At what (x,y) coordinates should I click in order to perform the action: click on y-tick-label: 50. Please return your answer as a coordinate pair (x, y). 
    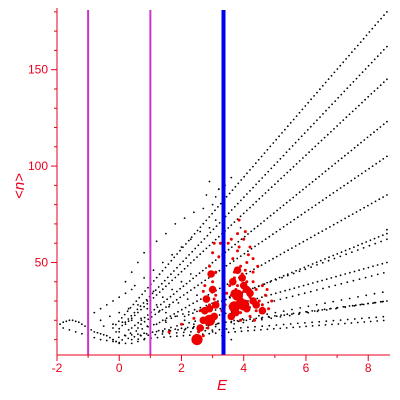
    Looking at the image, I should click on (42, 262).